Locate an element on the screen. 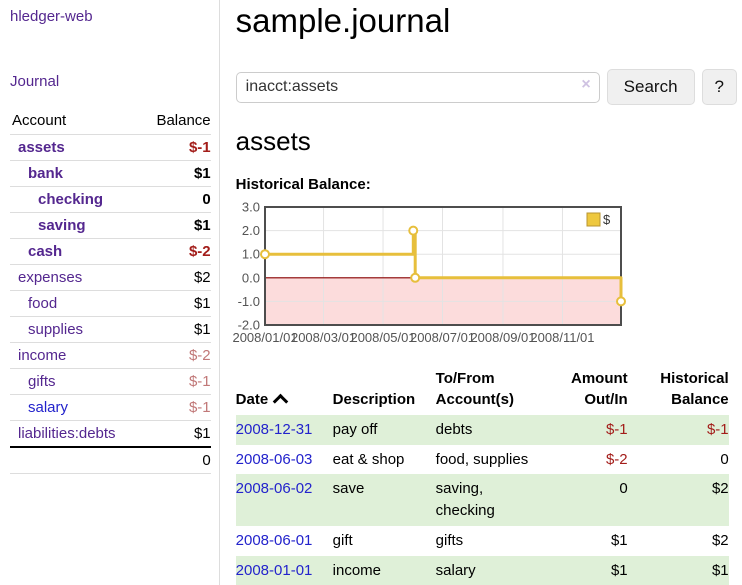  register-row: 2008-06-03 eat & shop food, supplies $-2 0 is located at coordinates (482, 460).